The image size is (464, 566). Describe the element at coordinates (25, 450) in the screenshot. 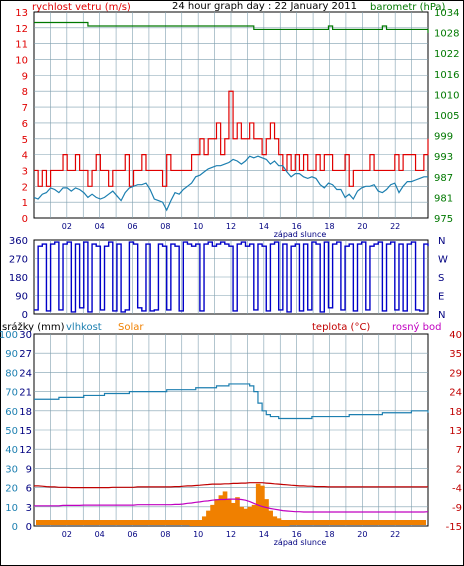

I see `rain-tick-label: 12` at that location.